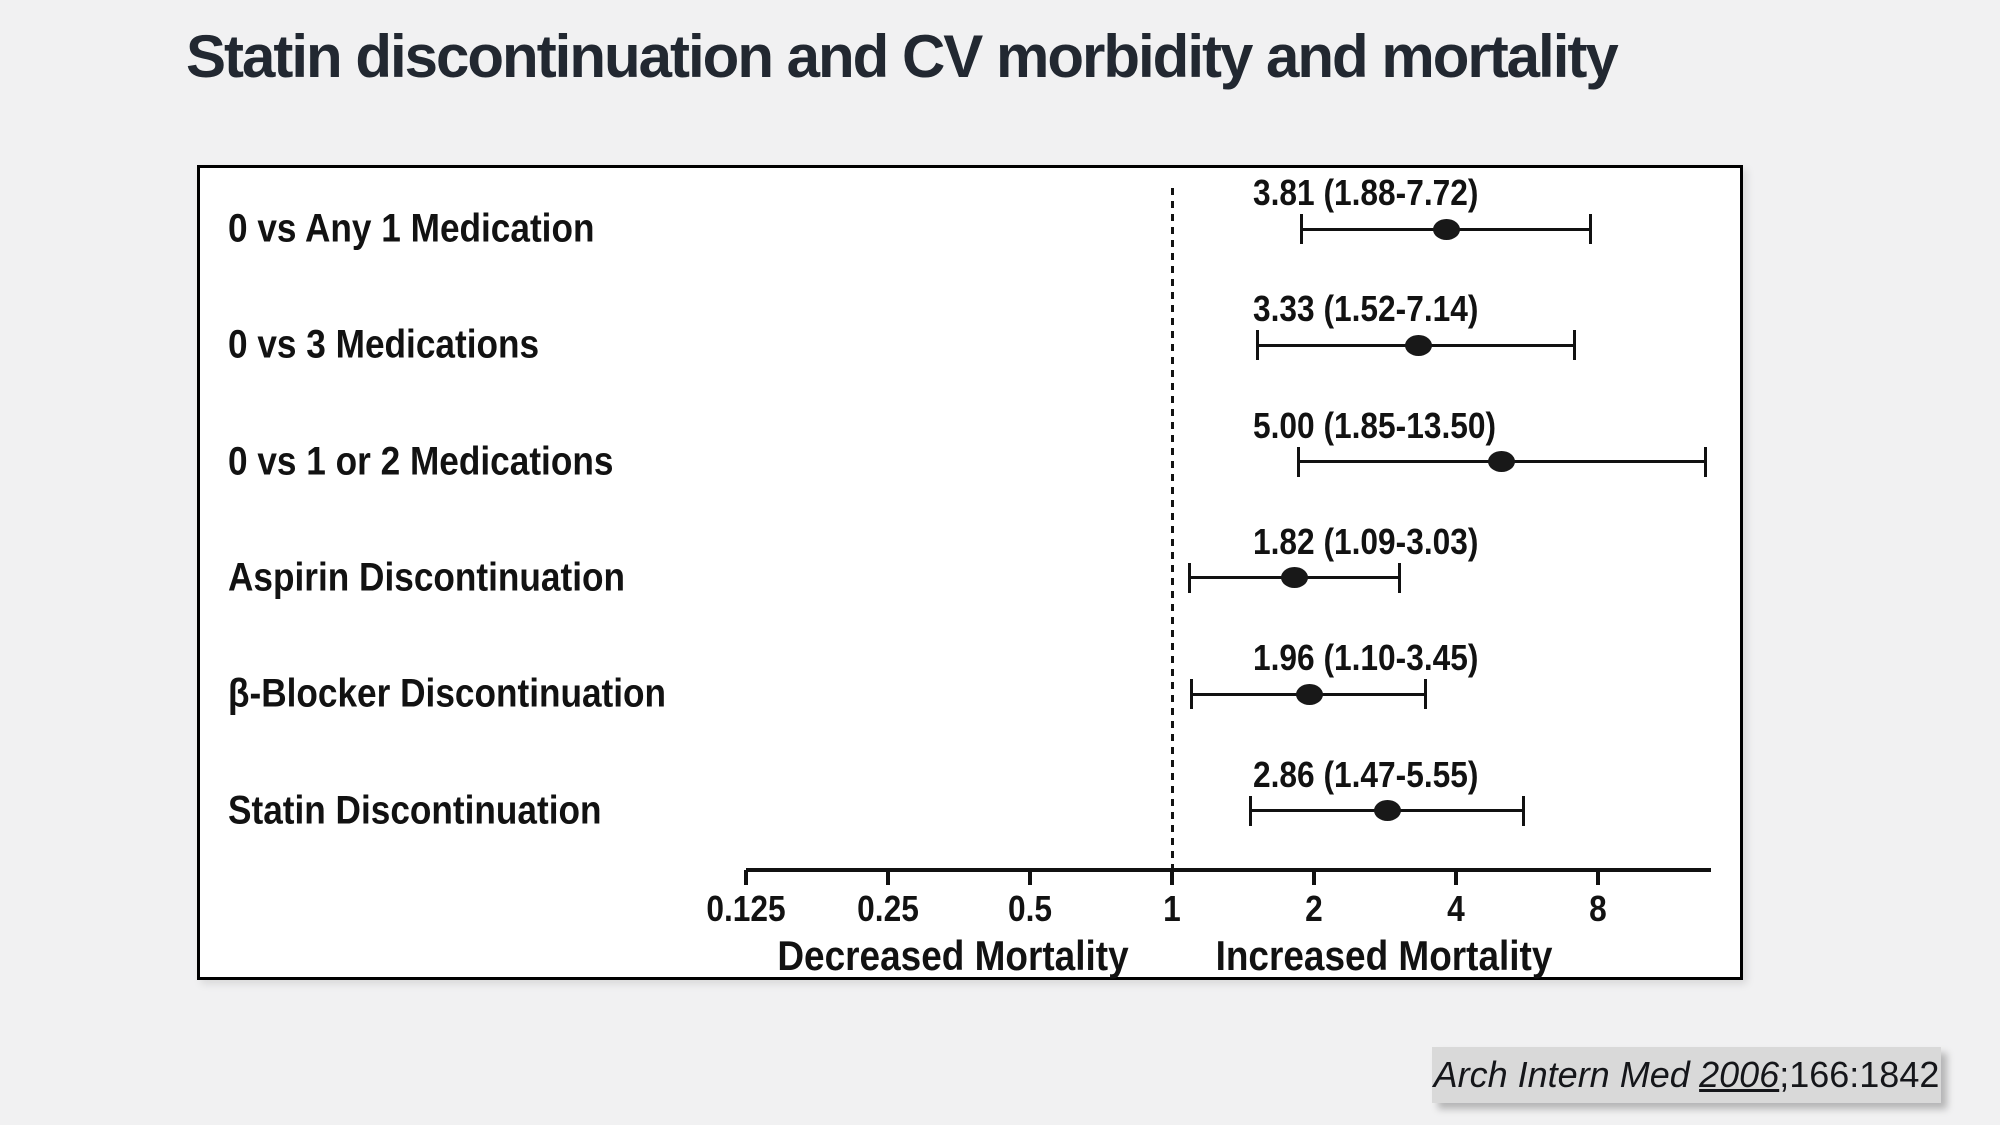 This screenshot has height=1125, width=2000. I want to click on x-axis-tick-label: 0.25, so click(888, 908).